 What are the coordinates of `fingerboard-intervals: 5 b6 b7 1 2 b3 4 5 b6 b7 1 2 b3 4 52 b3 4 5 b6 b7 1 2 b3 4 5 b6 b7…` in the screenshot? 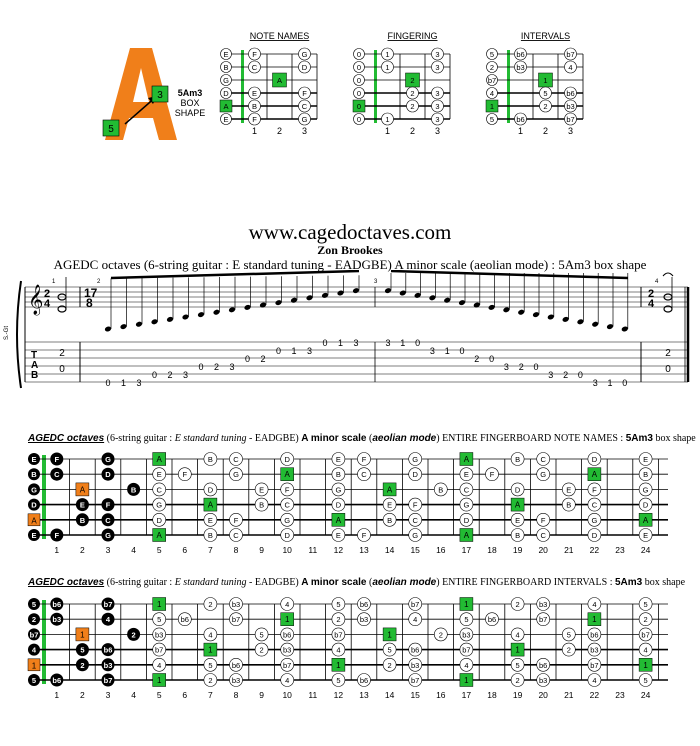 It's located at (347, 648).